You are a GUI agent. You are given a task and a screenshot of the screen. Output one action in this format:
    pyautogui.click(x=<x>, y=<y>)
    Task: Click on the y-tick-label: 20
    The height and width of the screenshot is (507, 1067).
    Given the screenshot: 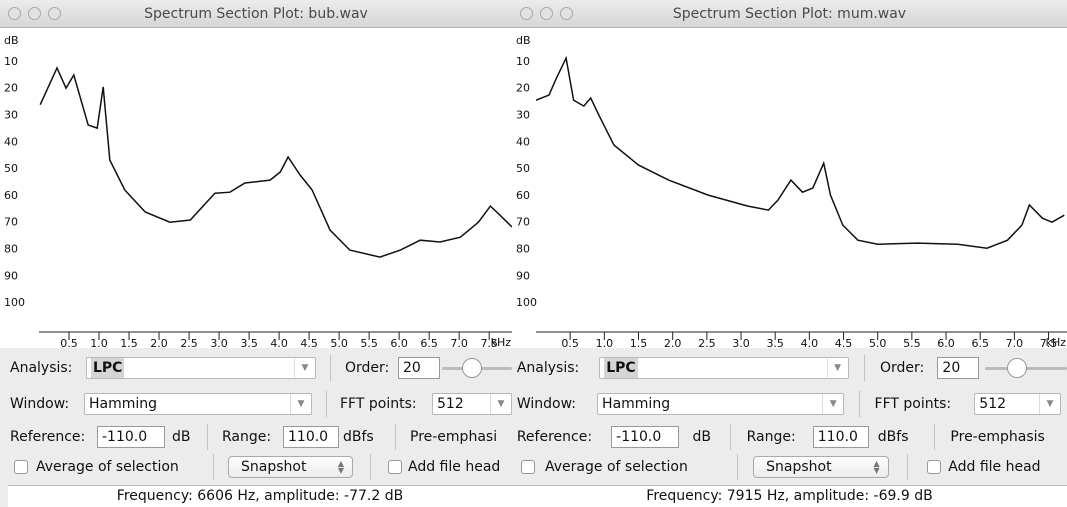 What is the action you would take?
    pyautogui.click(x=523, y=88)
    